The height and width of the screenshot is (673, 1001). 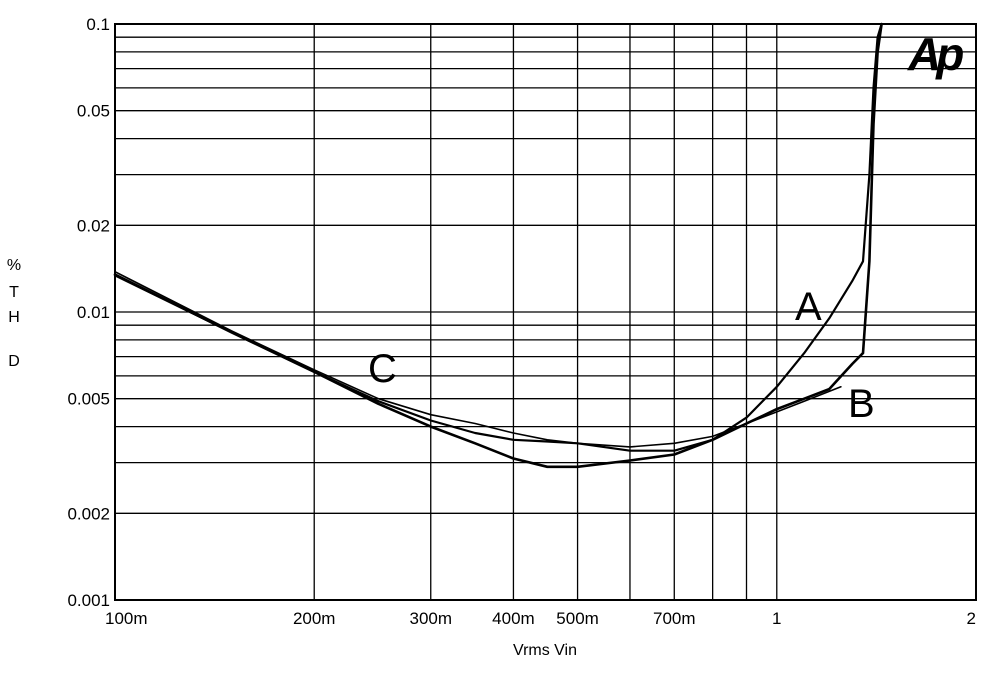 I want to click on x-tick-label: 2, so click(x=971, y=618).